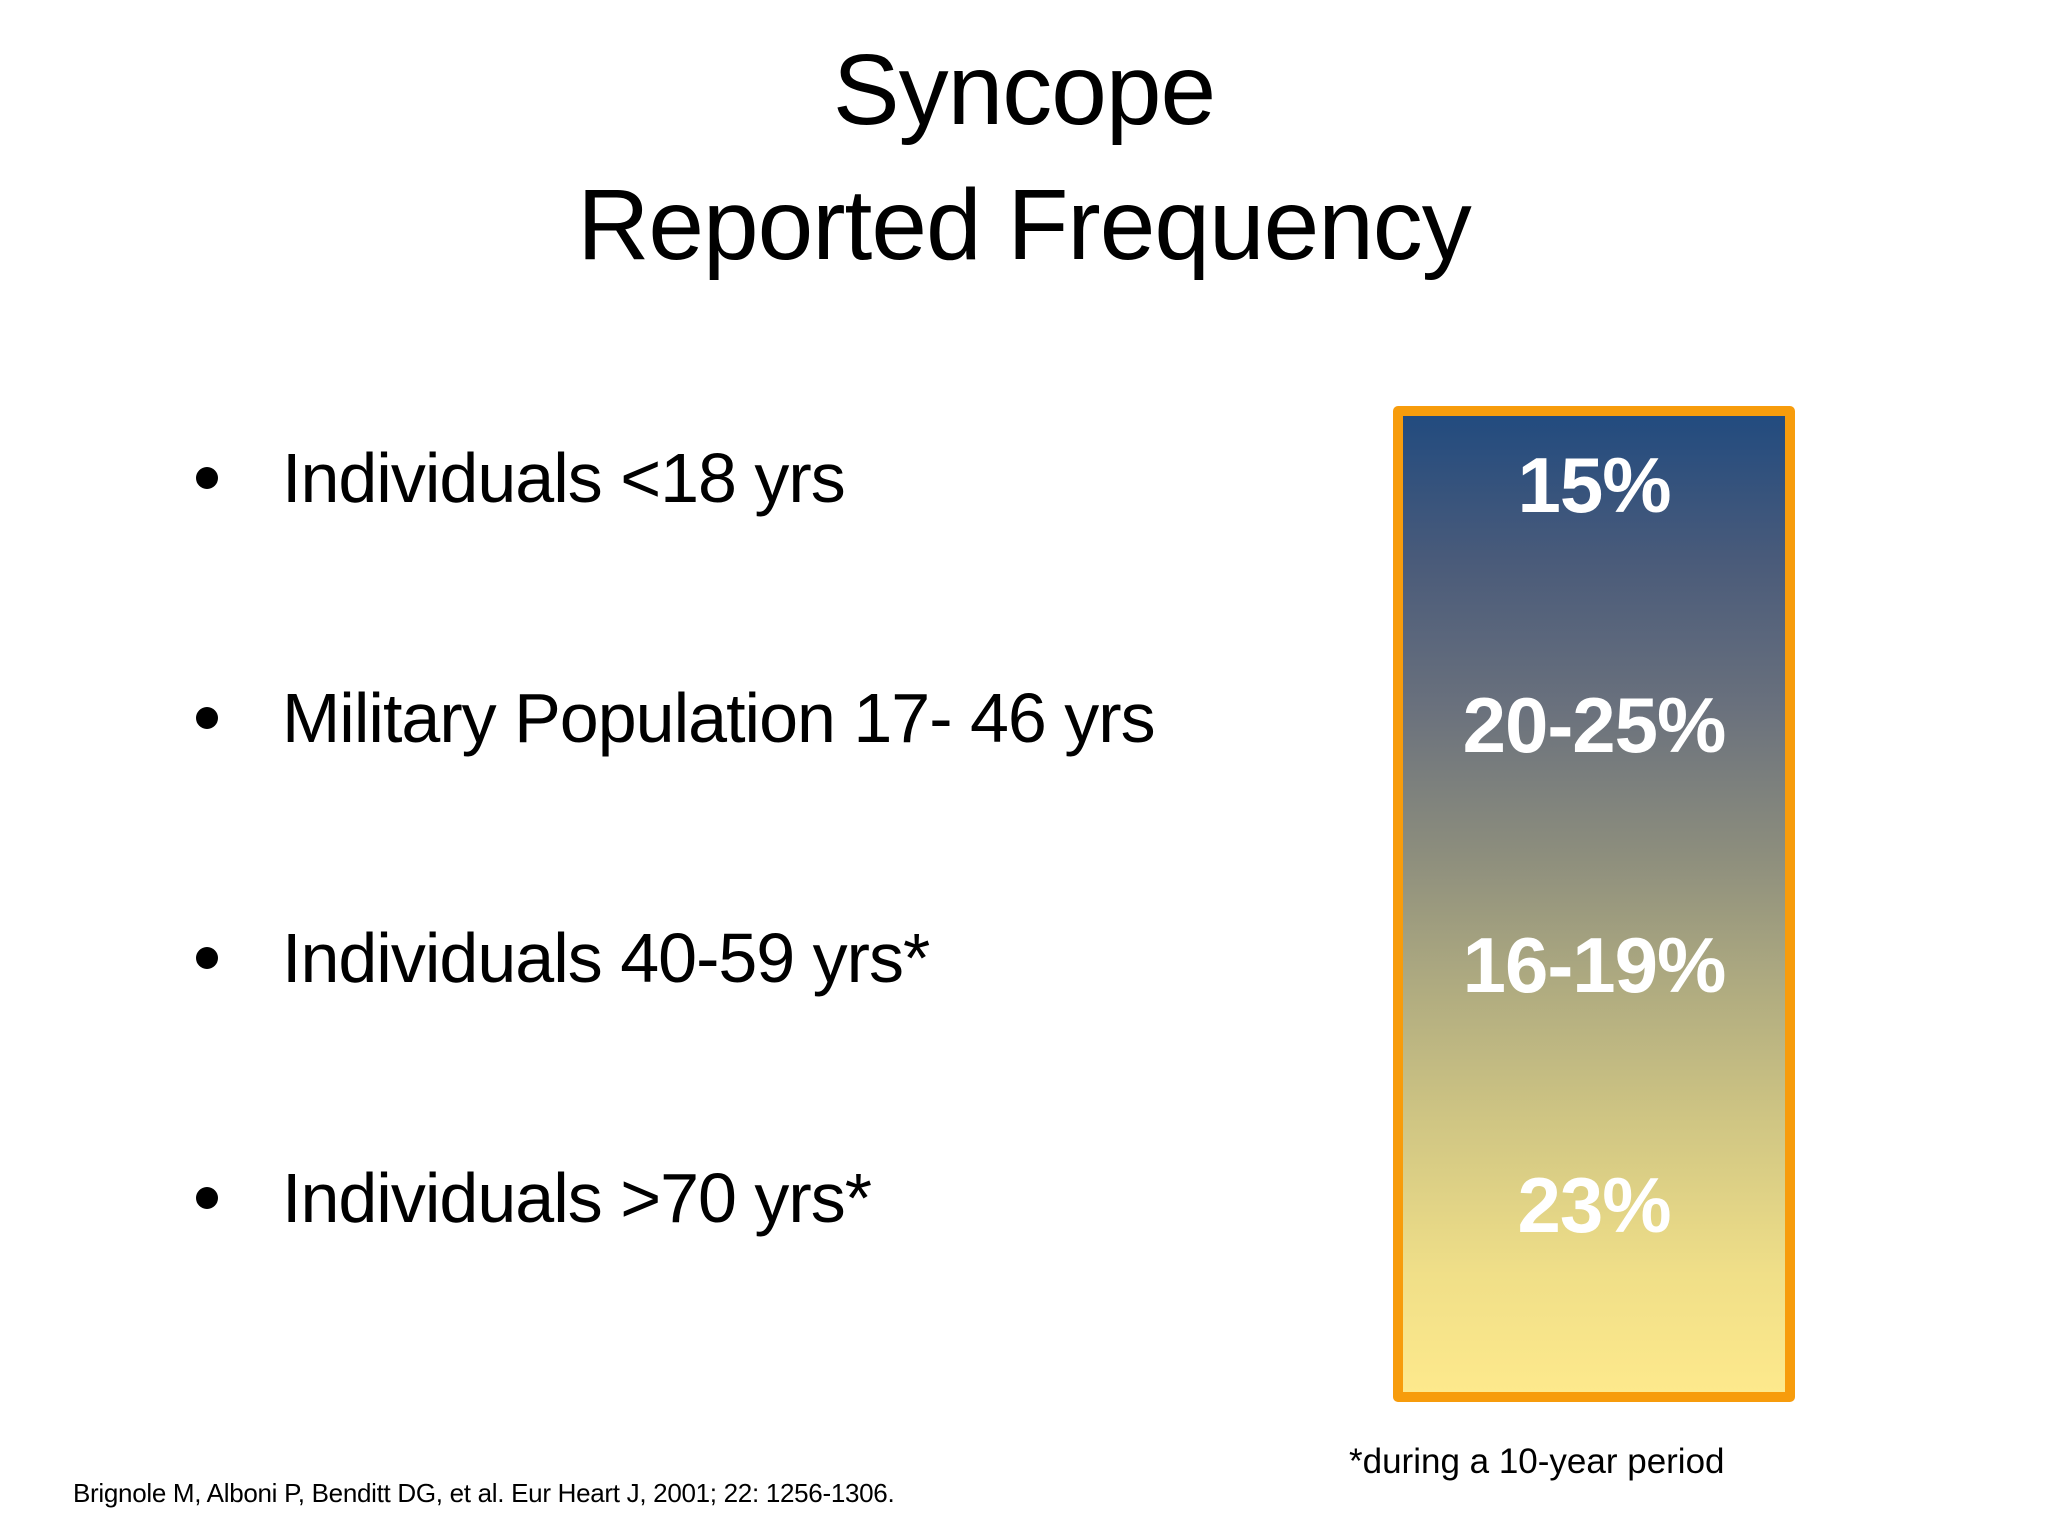  I want to click on bullet-item: Individuals >70 yrs*, so click(531, 1198).